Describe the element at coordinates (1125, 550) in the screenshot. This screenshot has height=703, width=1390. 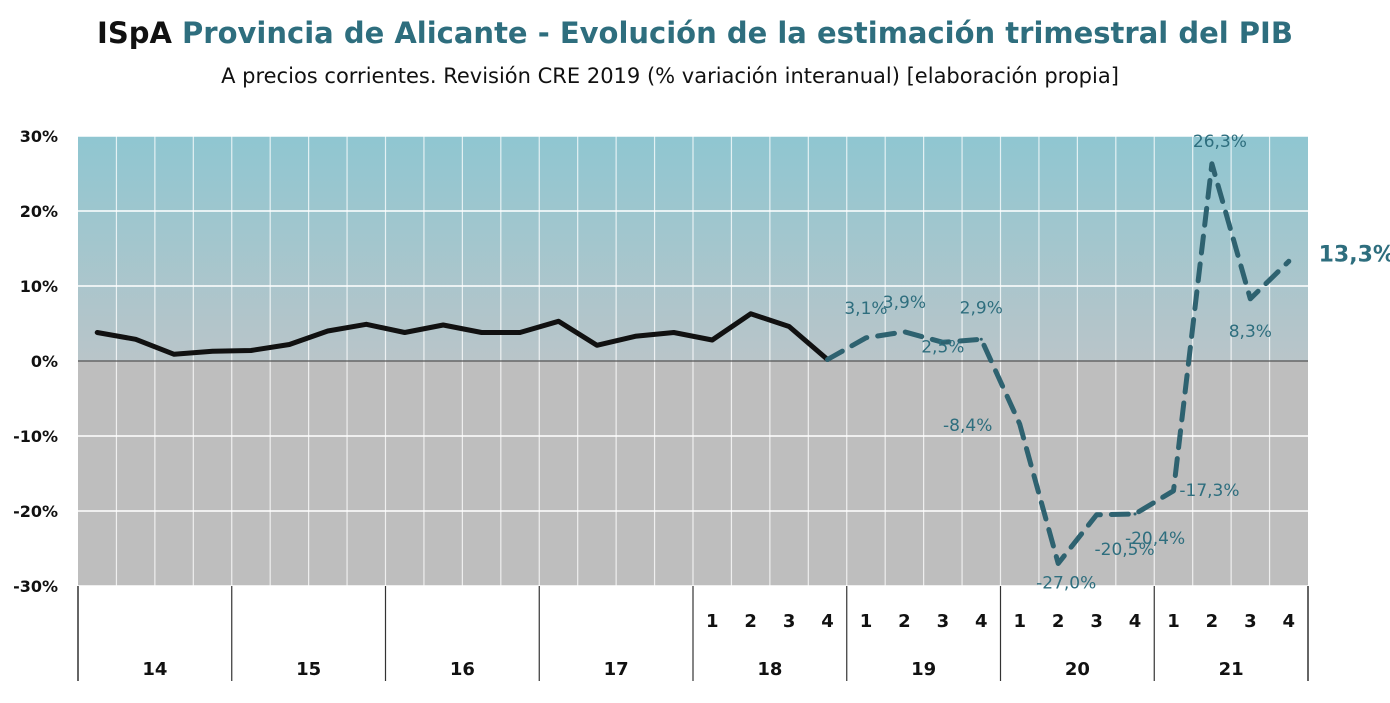
I see `data-label: -20,5%` at that location.